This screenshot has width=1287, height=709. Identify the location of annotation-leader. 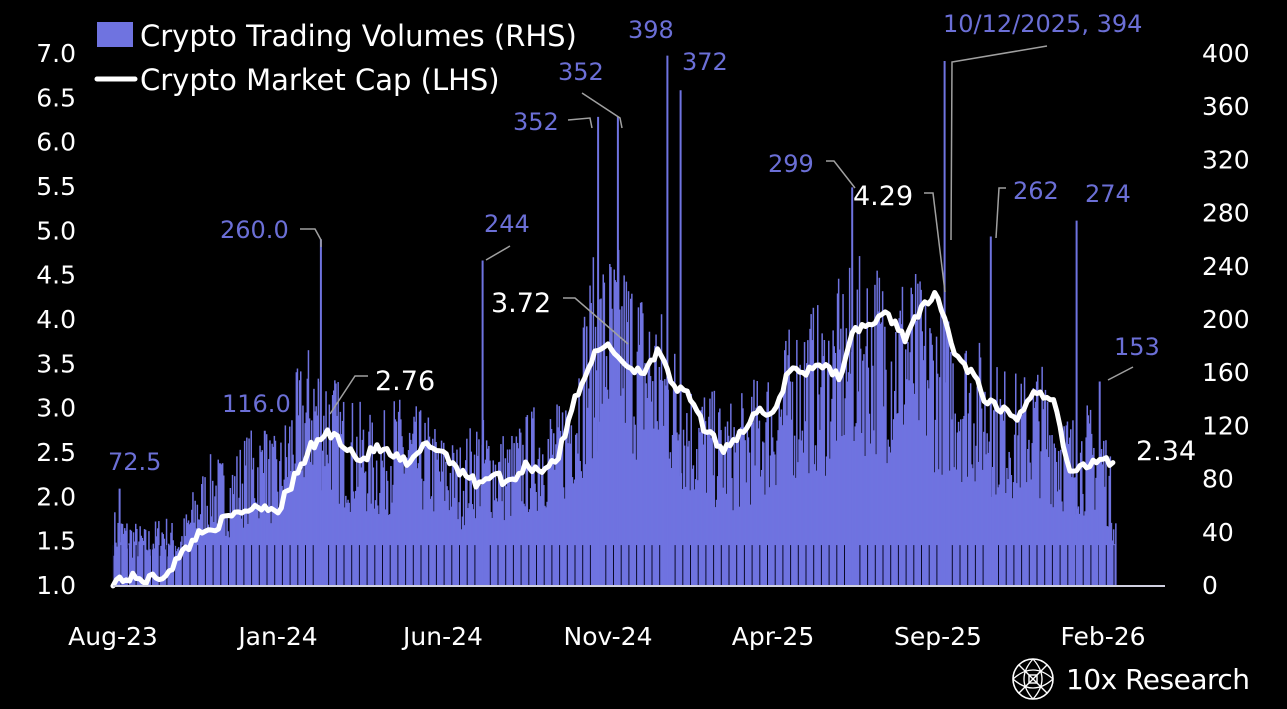
(580, 123).